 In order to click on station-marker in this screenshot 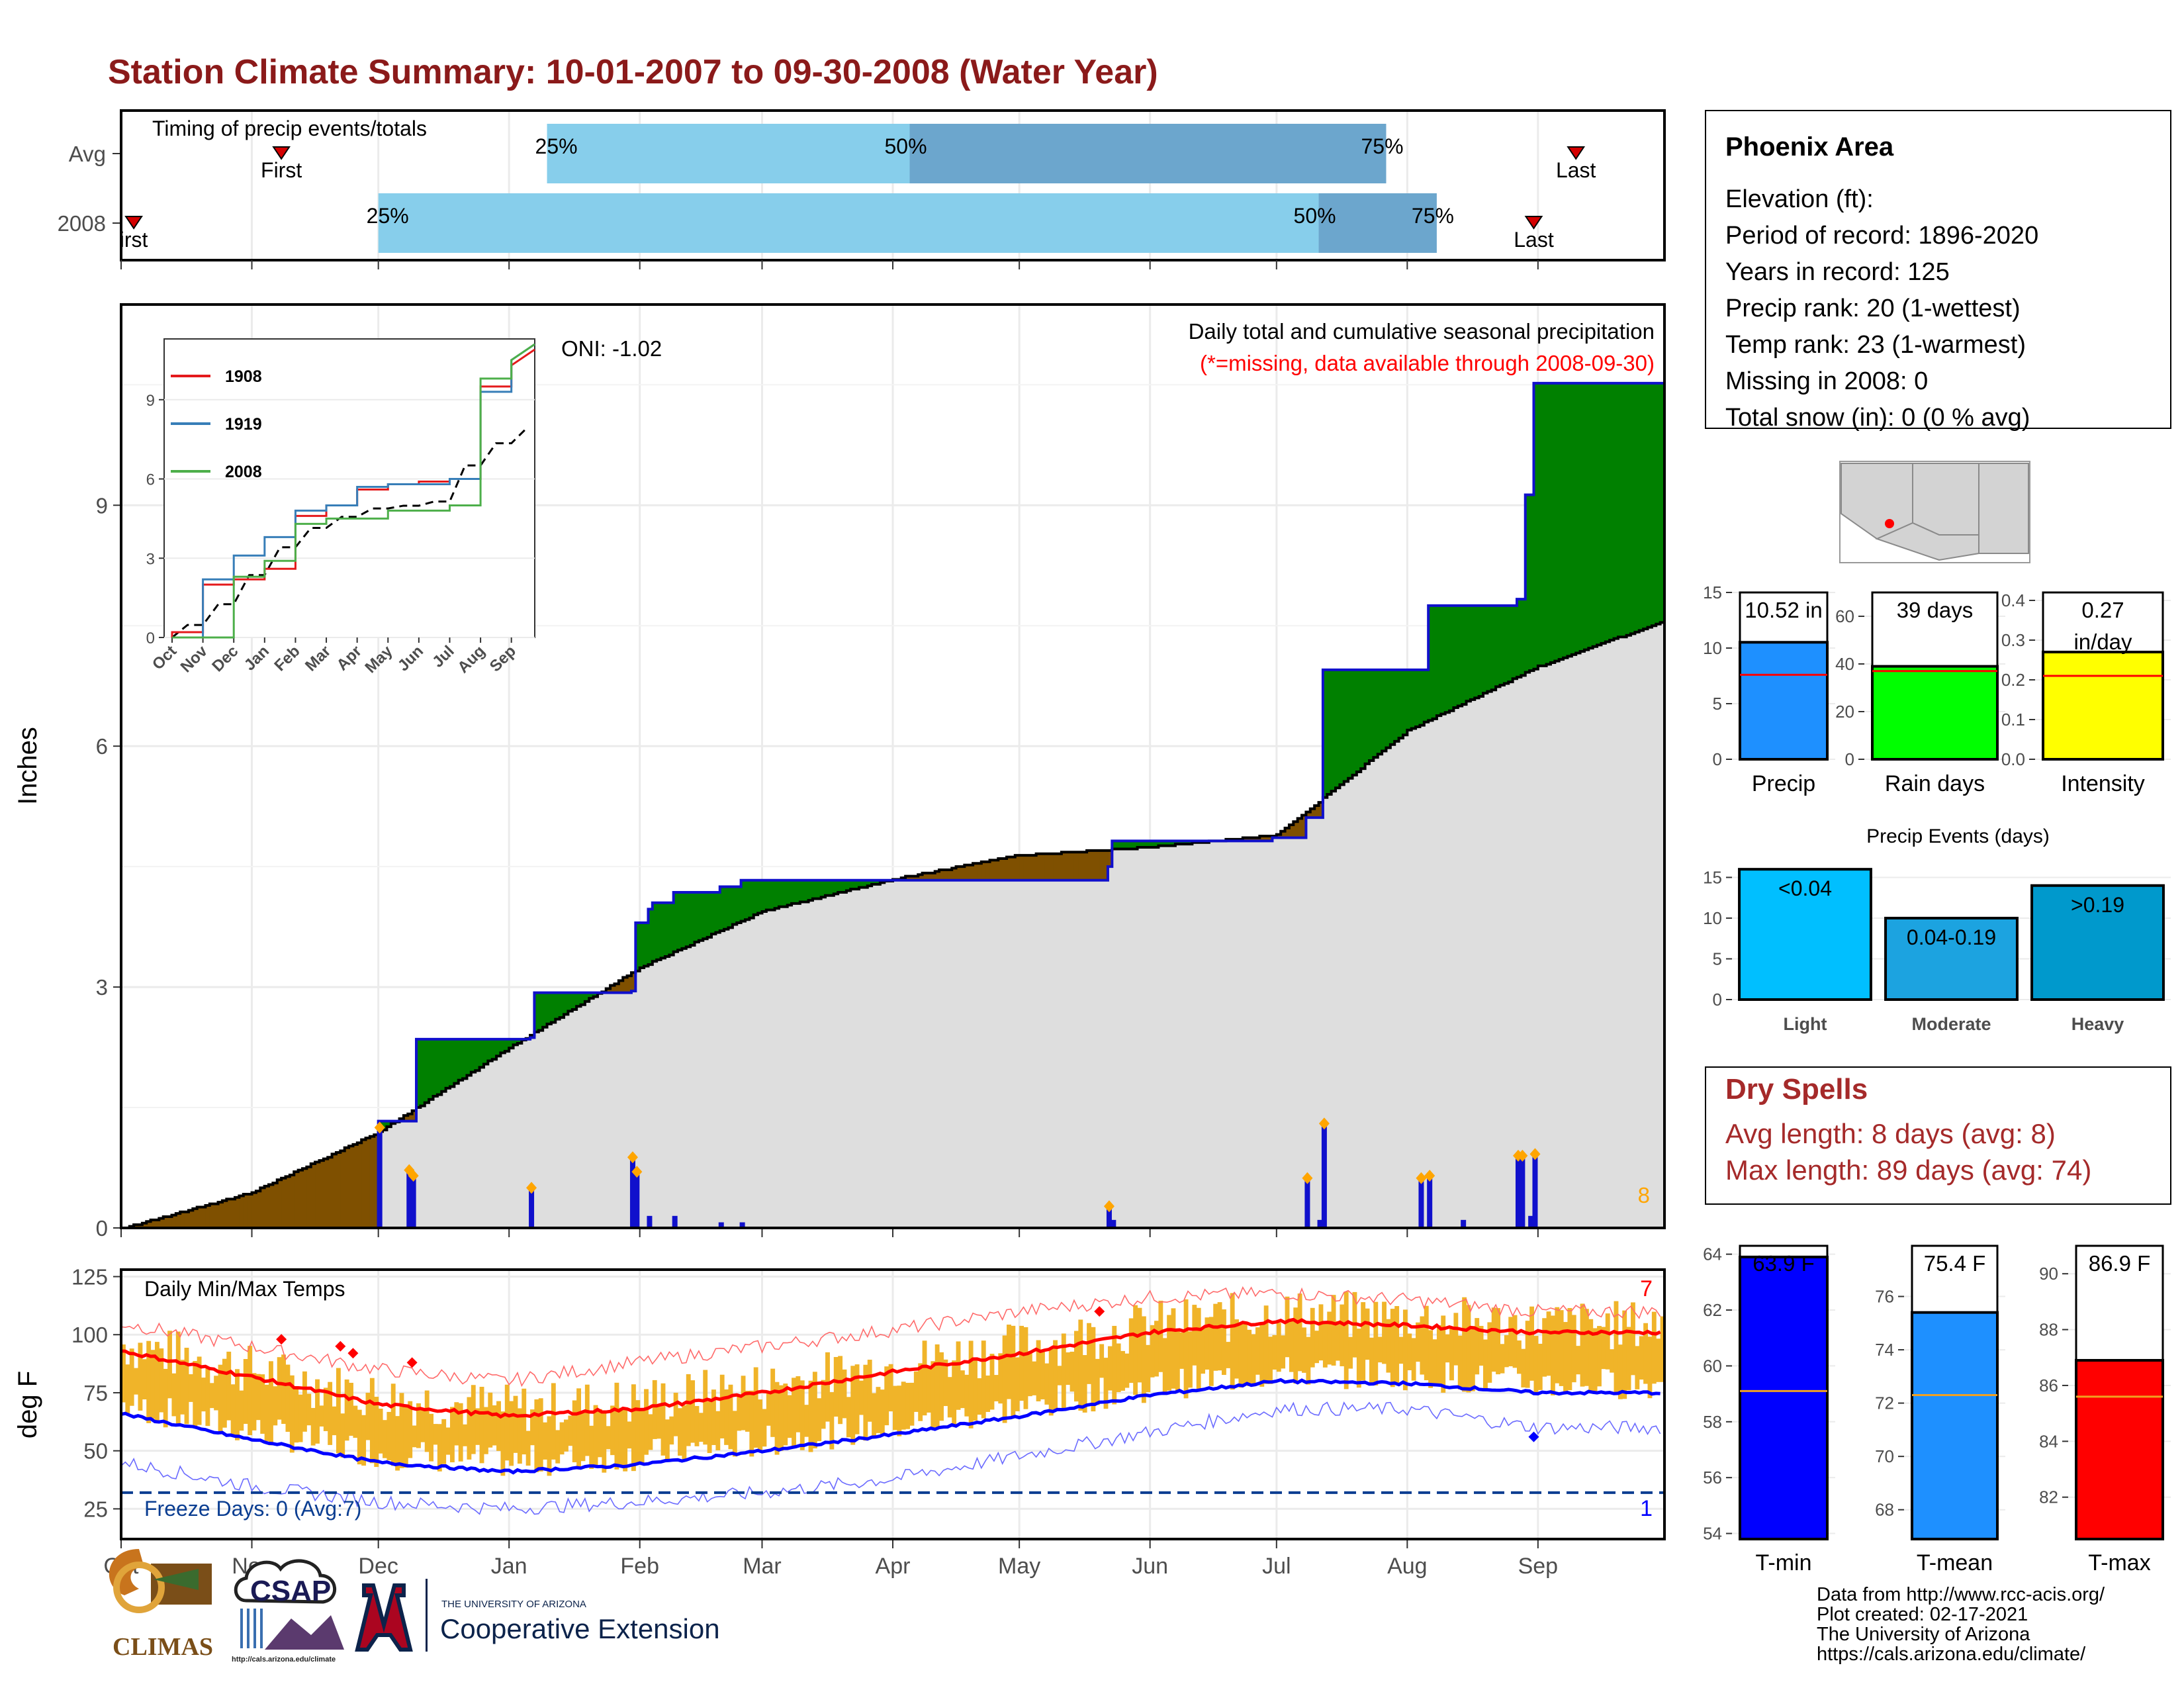, I will do `click(1889, 523)`.